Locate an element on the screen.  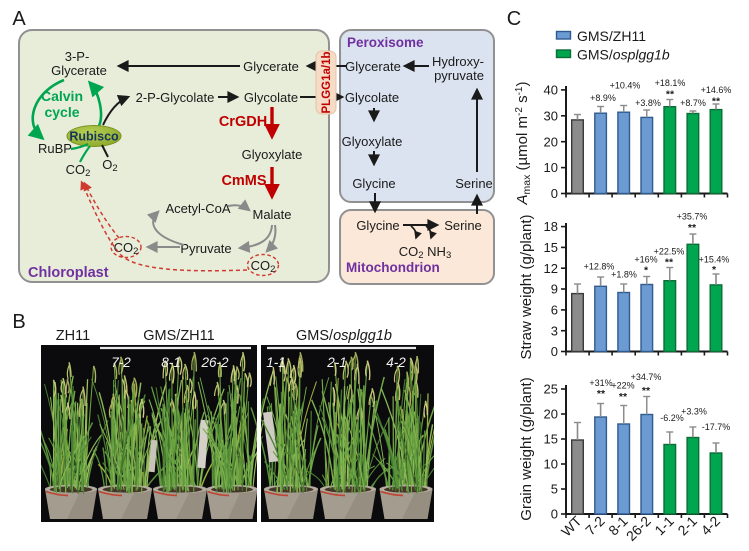
svg-text: PLGG1a/1b is located at coordinates (327, 83).